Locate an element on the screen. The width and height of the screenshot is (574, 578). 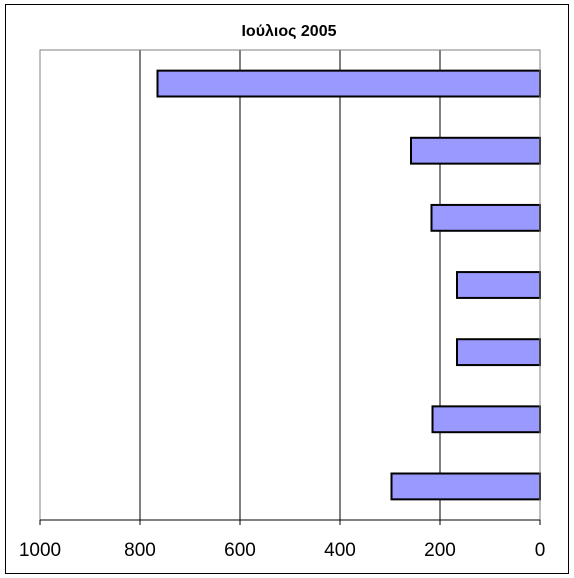
x-tick-label: 600 is located at coordinates (240, 550).